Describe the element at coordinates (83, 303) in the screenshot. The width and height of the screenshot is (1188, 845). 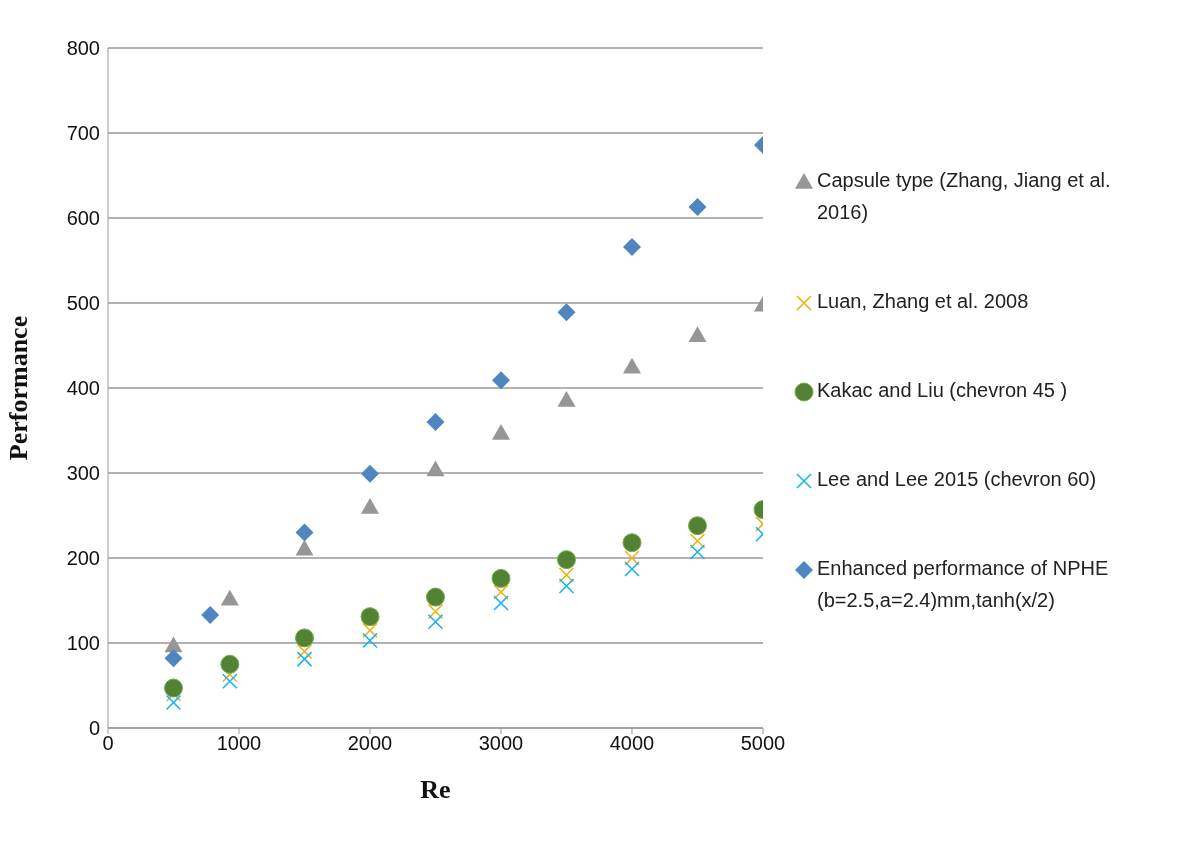
I see `y-tick-label: 500` at that location.